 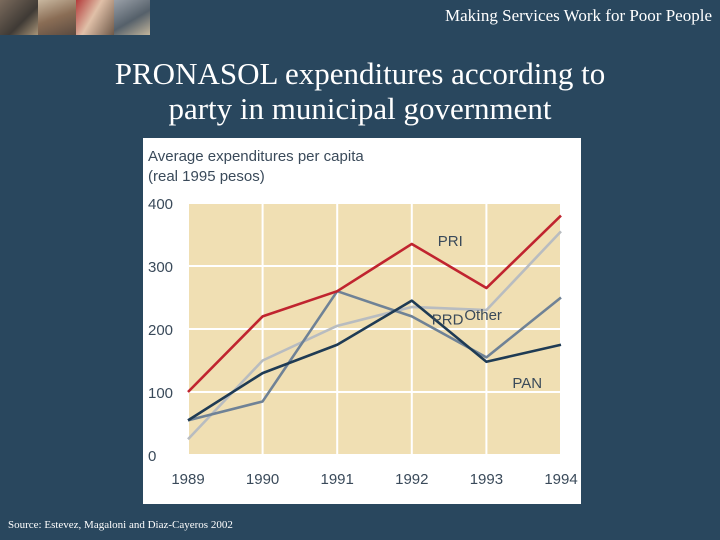 What do you see at coordinates (256, 156) in the screenshot?
I see `chart-title-line-1: Average expenditures per capita` at bounding box center [256, 156].